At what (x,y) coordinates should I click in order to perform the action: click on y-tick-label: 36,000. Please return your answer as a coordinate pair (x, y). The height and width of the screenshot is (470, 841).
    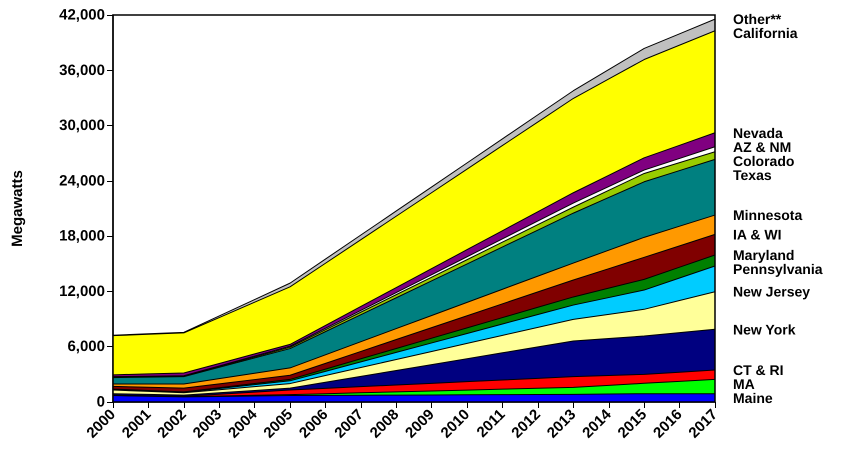
    Looking at the image, I should click on (82, 70).